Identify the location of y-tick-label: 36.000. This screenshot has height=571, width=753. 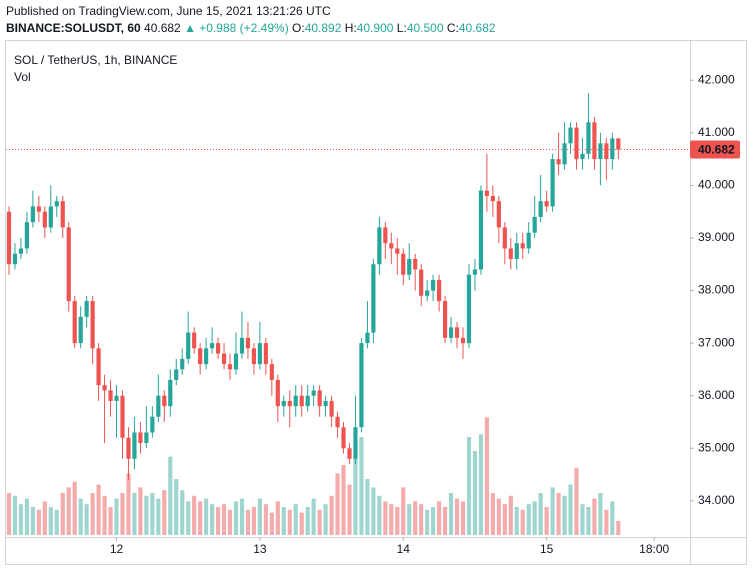
(716, 395).